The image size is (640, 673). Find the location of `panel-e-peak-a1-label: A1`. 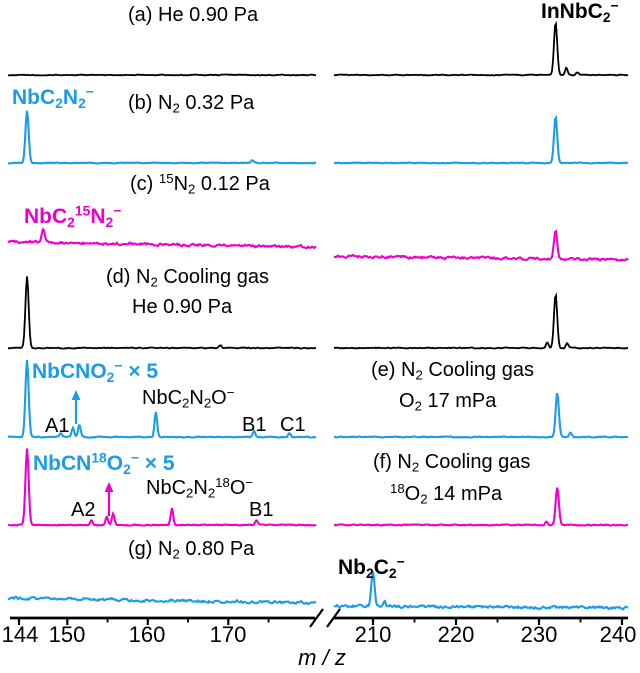

panel-e-peak-a1-label: A1 is located at coordinates (57, 426).